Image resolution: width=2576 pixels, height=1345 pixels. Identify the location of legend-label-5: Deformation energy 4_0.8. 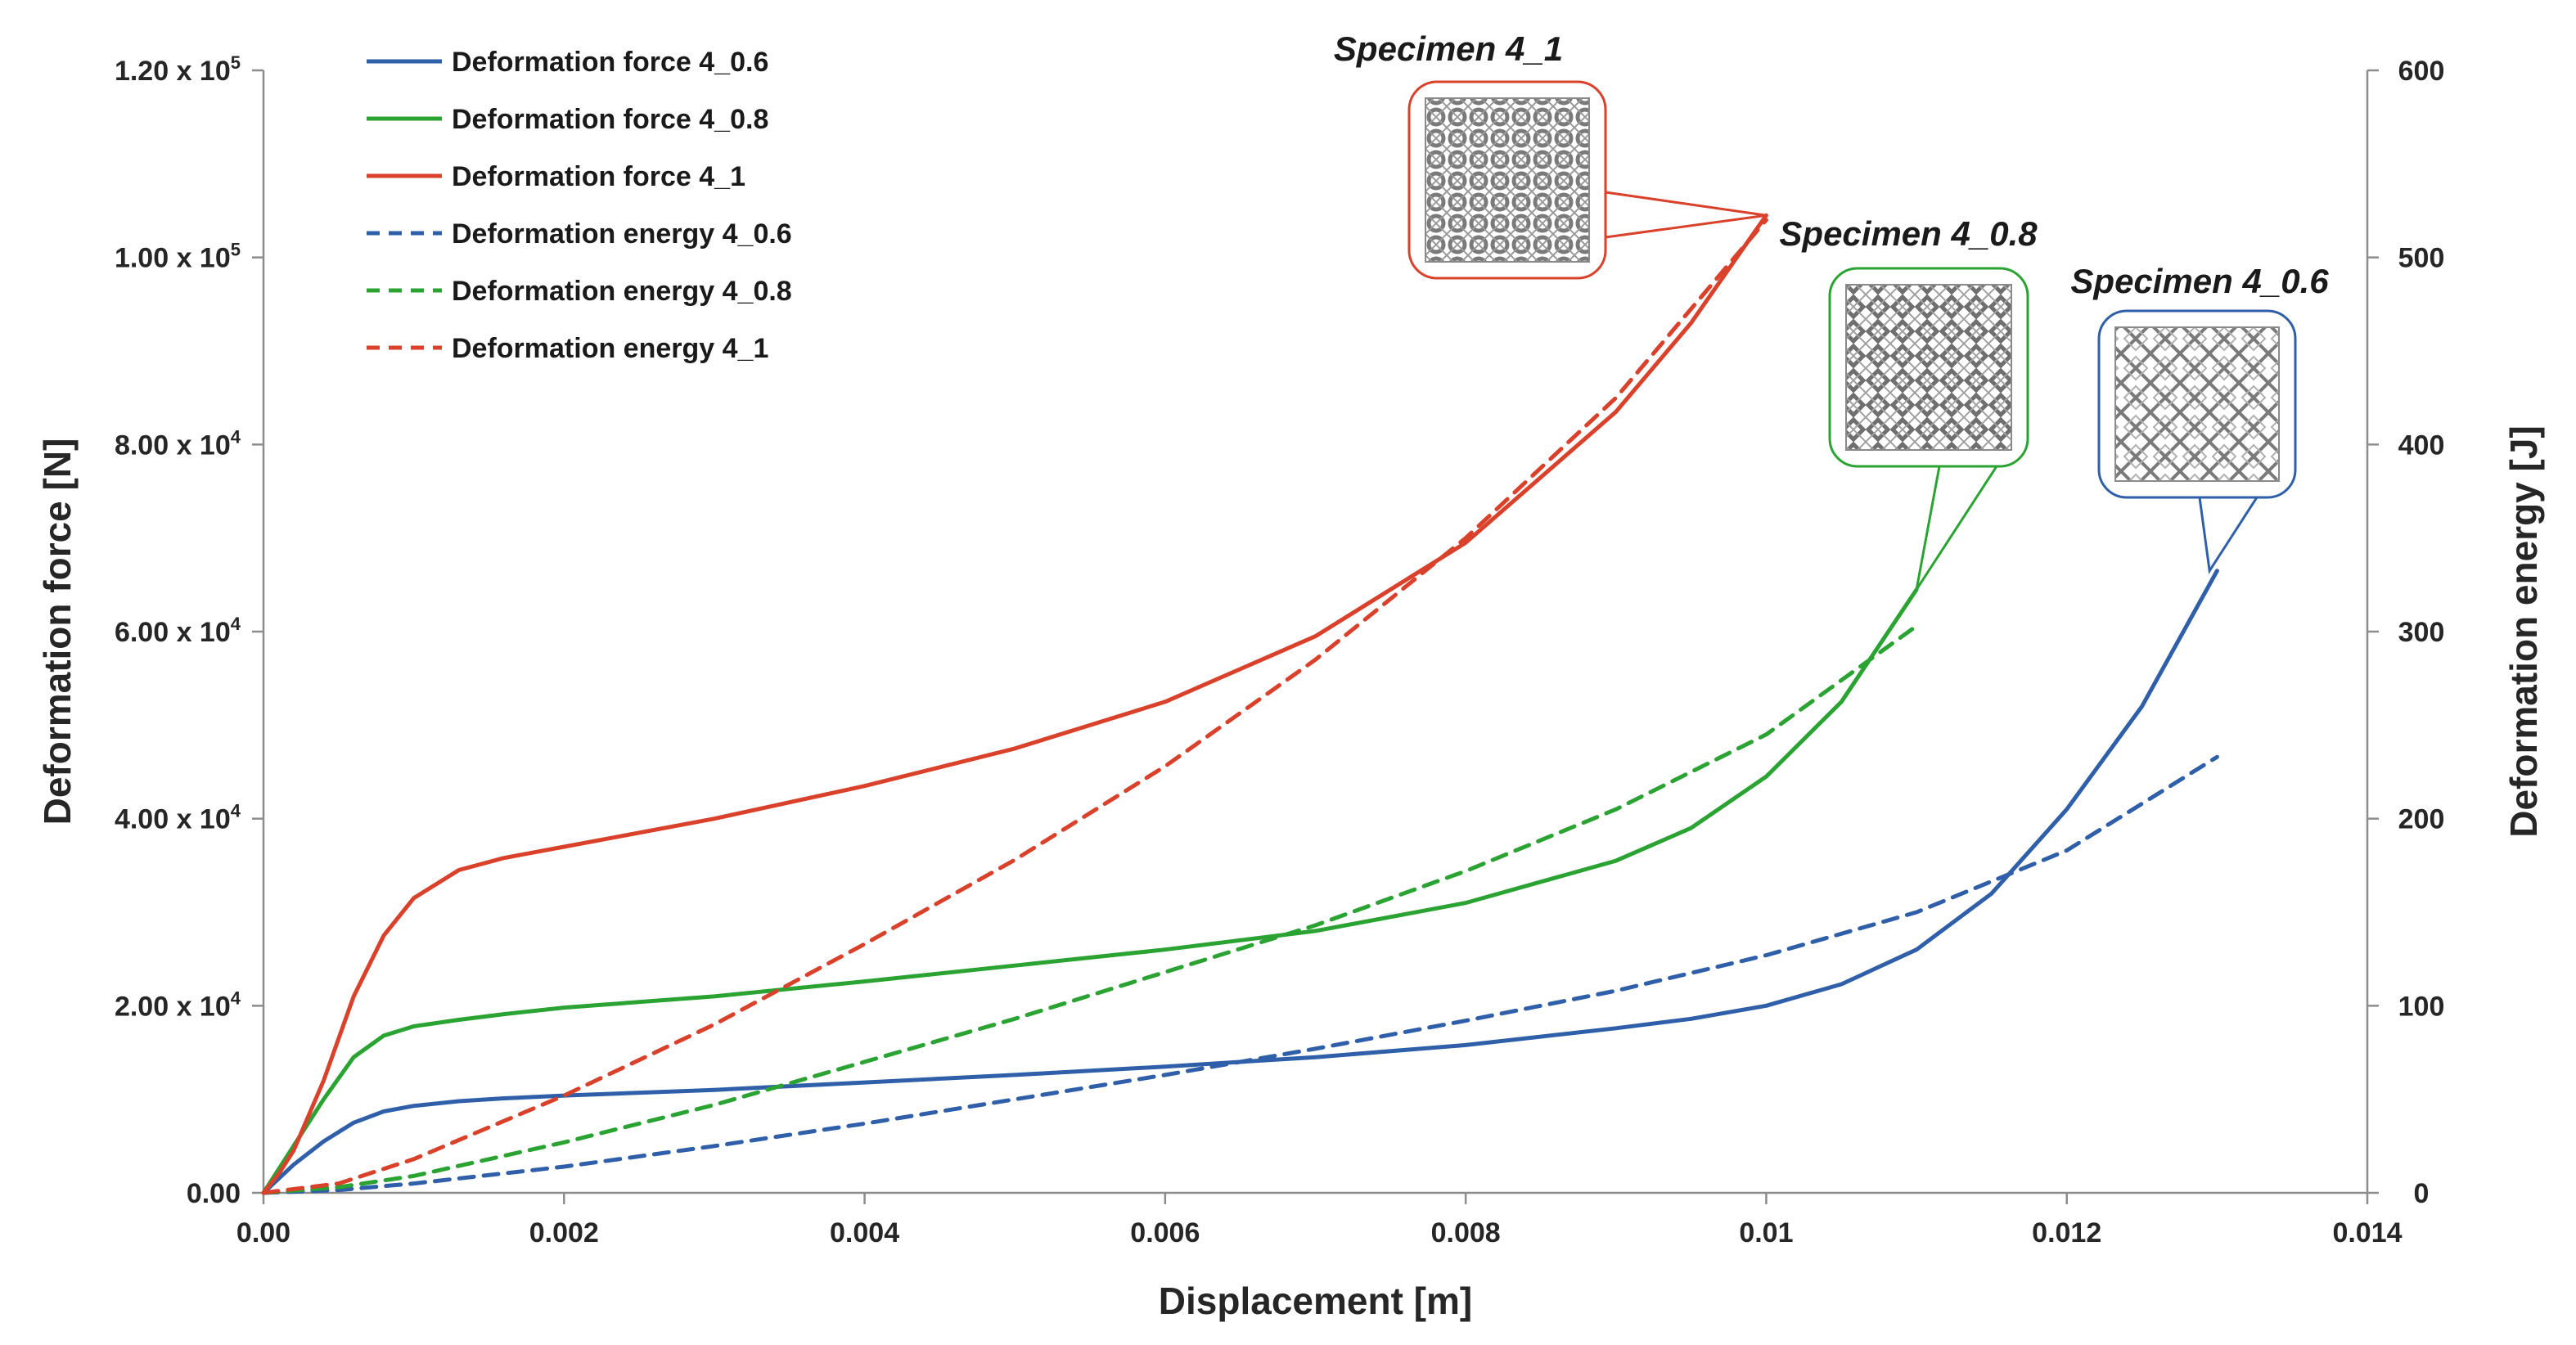
(622, 291).